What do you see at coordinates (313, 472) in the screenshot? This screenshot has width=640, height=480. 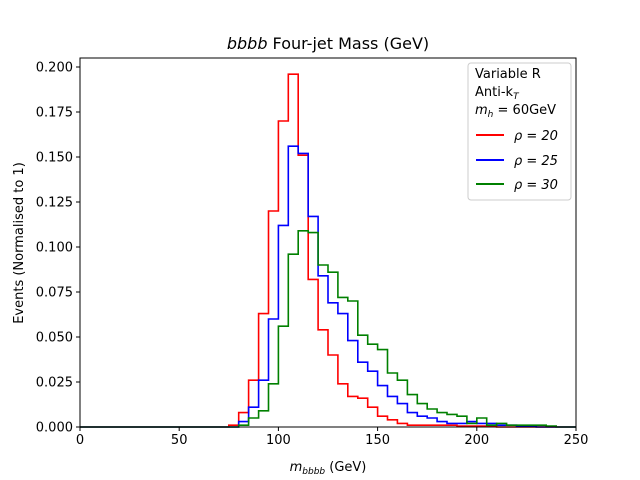 I see `x-axis-label-sub: bbbb` at bounding box center [313, 472].